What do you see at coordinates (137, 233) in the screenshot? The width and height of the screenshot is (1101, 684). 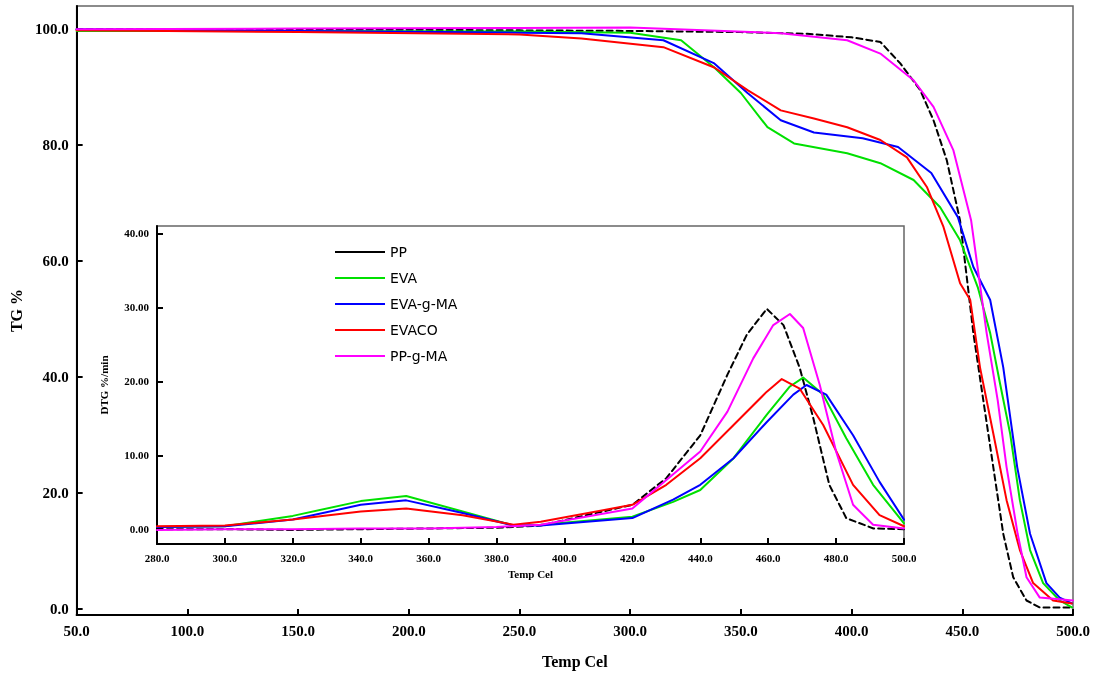 I see `y-tick-label: 40.00` at bounding box center [137, 233].